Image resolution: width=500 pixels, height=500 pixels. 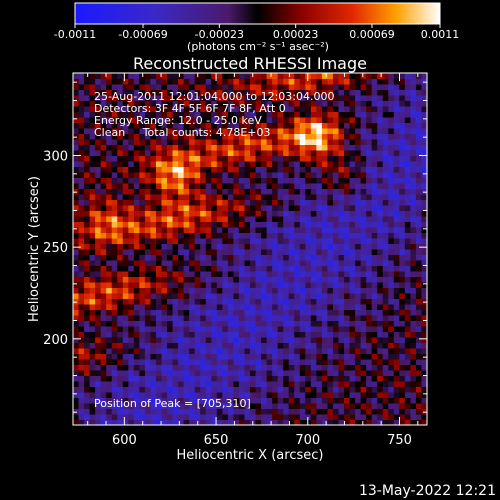 What do you see at coordinates (258, 46) in the screenshot?
I see `colorbar-unit-label: (photons cm⁻² s⁻¹ asec⁻²)` at bounding box center [258, 46].